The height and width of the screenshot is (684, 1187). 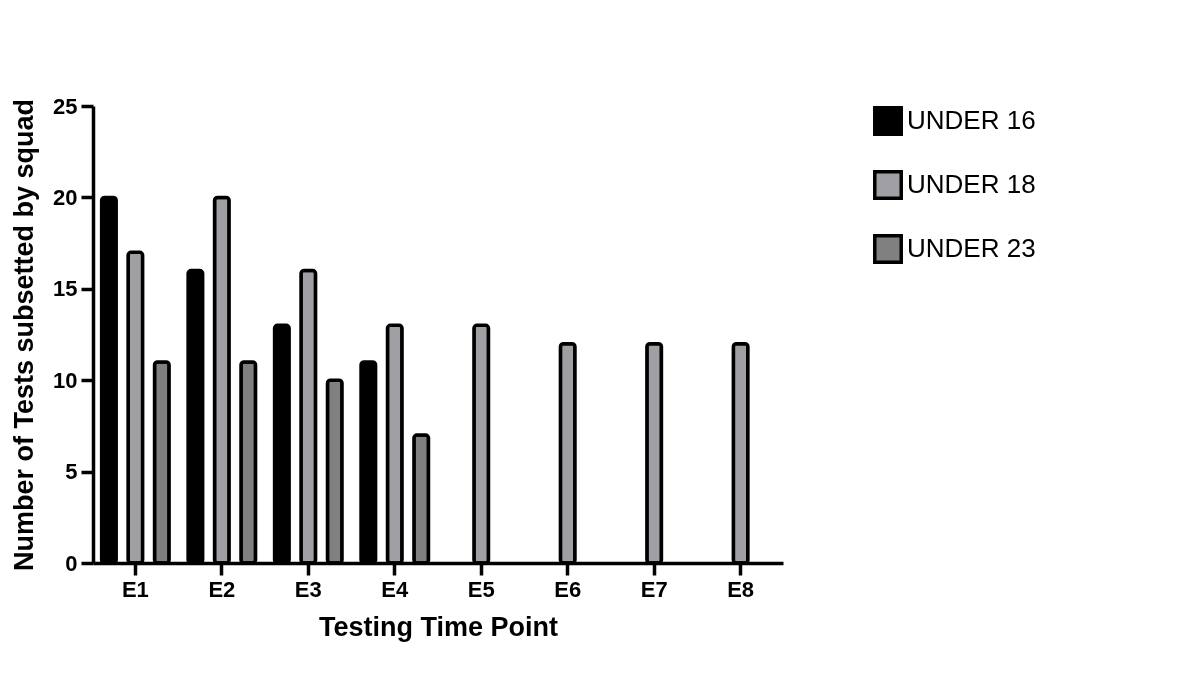 I want to click on legend-label: UNDER 23, so click(x=971, y=248).